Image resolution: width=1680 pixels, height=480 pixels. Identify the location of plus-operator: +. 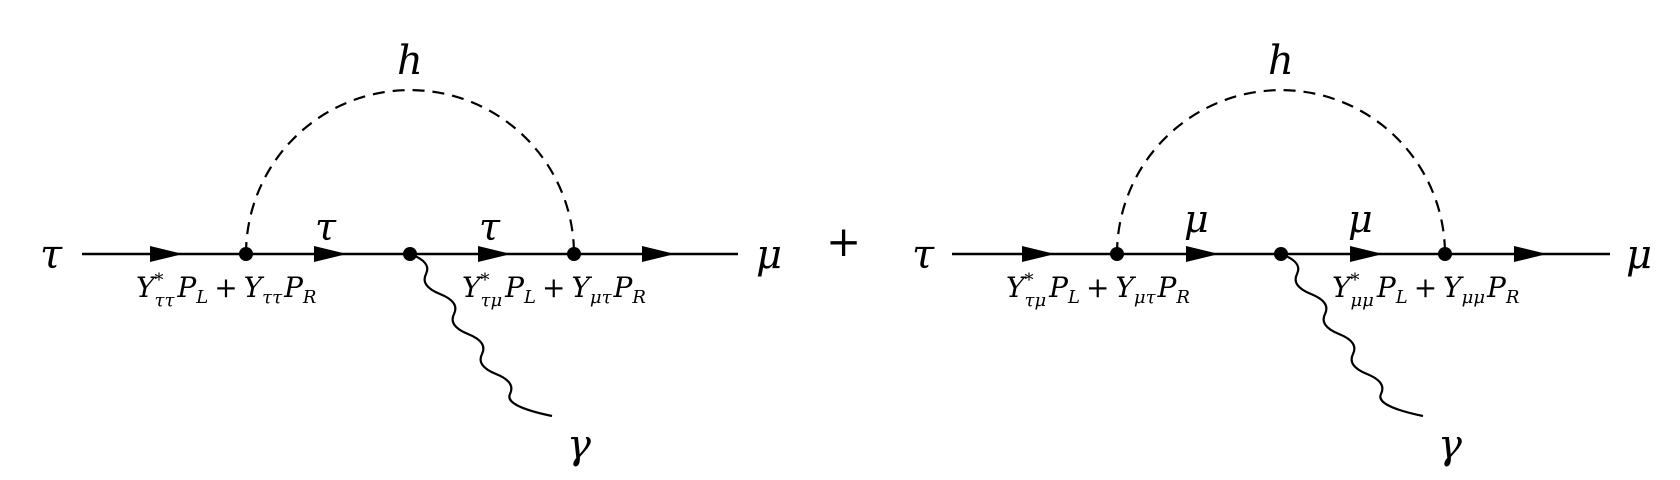
(843, 241).